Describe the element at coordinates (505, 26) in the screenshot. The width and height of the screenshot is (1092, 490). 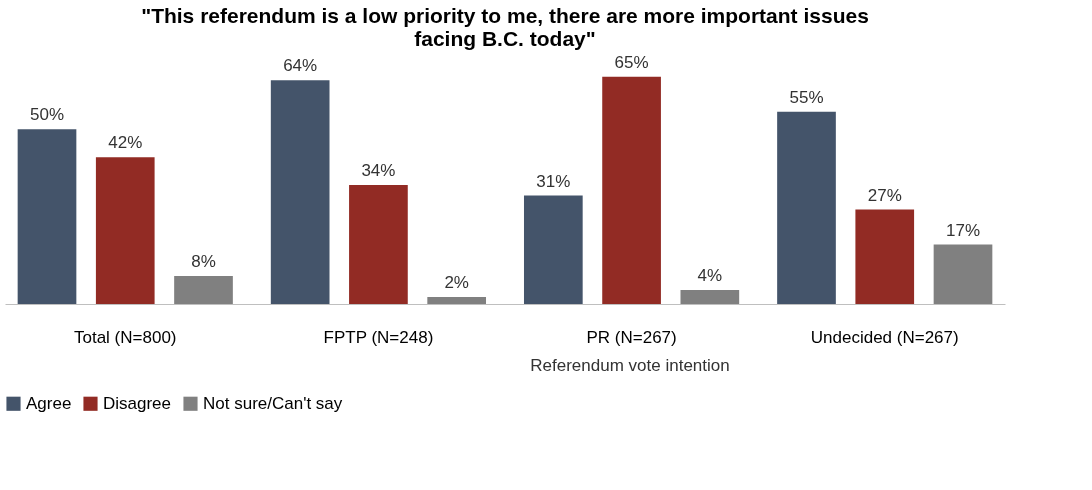
I see `chart-title: "This referendum is a low priority to me, there are more important issues facing B.C. today"` at that location.